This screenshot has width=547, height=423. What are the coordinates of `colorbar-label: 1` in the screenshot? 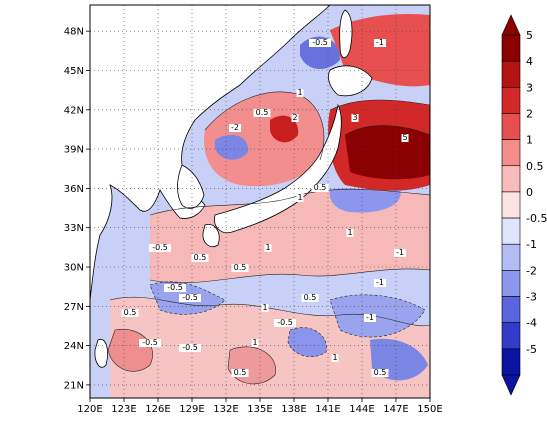 It's located at (529, 140).